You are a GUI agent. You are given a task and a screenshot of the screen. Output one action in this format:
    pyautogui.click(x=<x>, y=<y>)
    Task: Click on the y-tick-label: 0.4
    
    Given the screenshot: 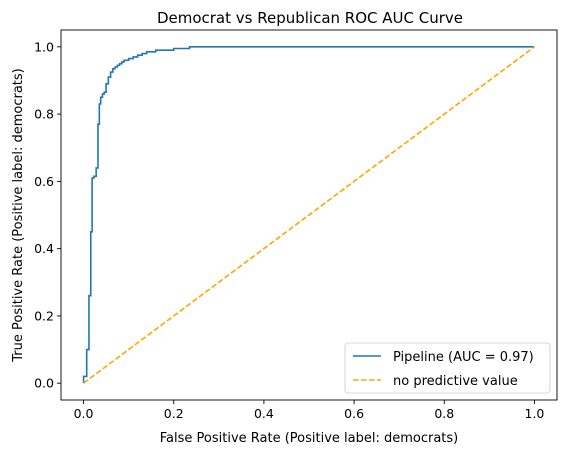 What is the action you would take?
    pyautogui.click(x=44, y=248)
    